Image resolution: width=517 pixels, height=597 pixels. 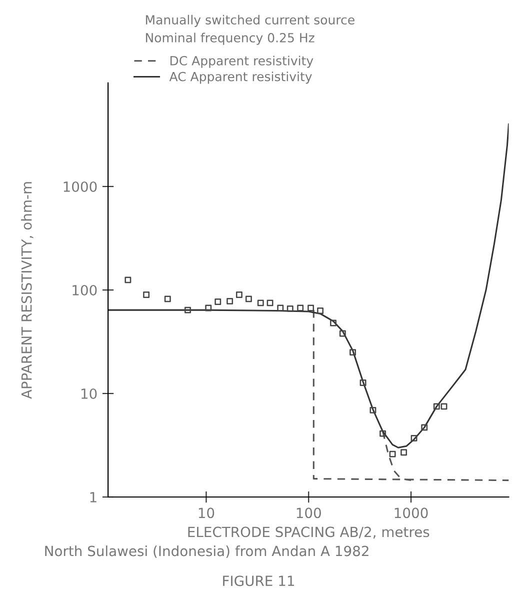 What do you see at coordinates (230, 38) in the screenshot?
I see `chart-subtitle: Nominal frequency 0.25 Hz` at bounding box center [230, 38].